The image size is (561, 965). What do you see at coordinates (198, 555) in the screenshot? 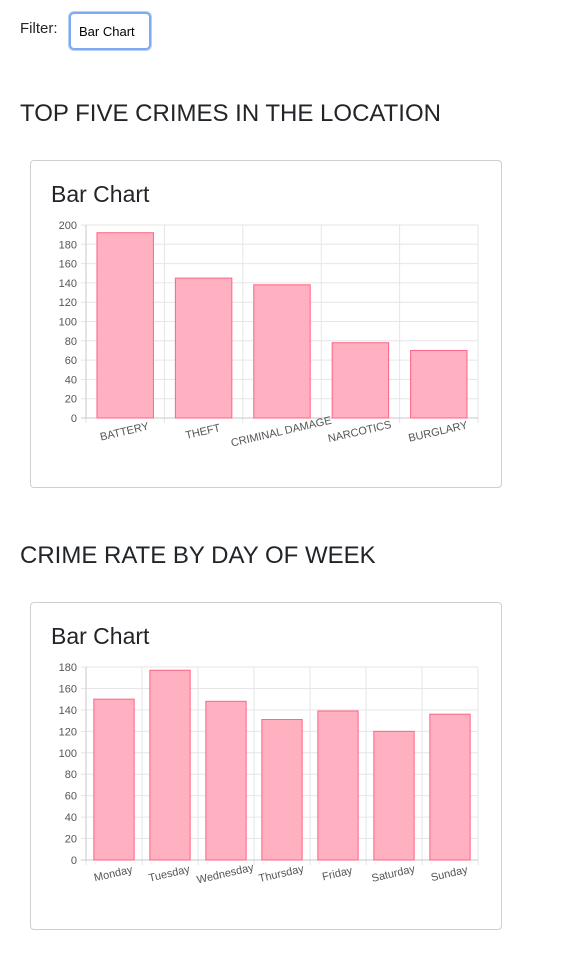
I see `section-title-day-of-week: CRIME RATE BY DAY OF WEEK` at bounding box center [198, 555].